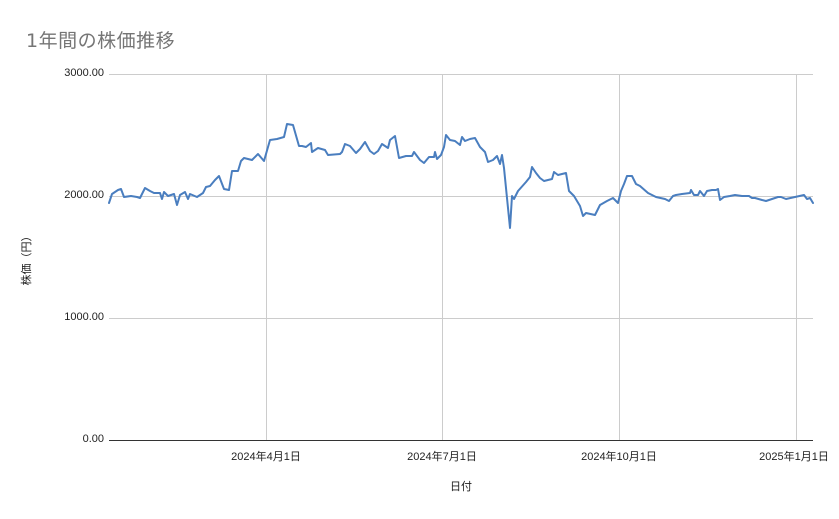  Describe the element at coordinates (619, 457) in the screenshot. I see `x-tick-label: 2024年10月1日` at that location.